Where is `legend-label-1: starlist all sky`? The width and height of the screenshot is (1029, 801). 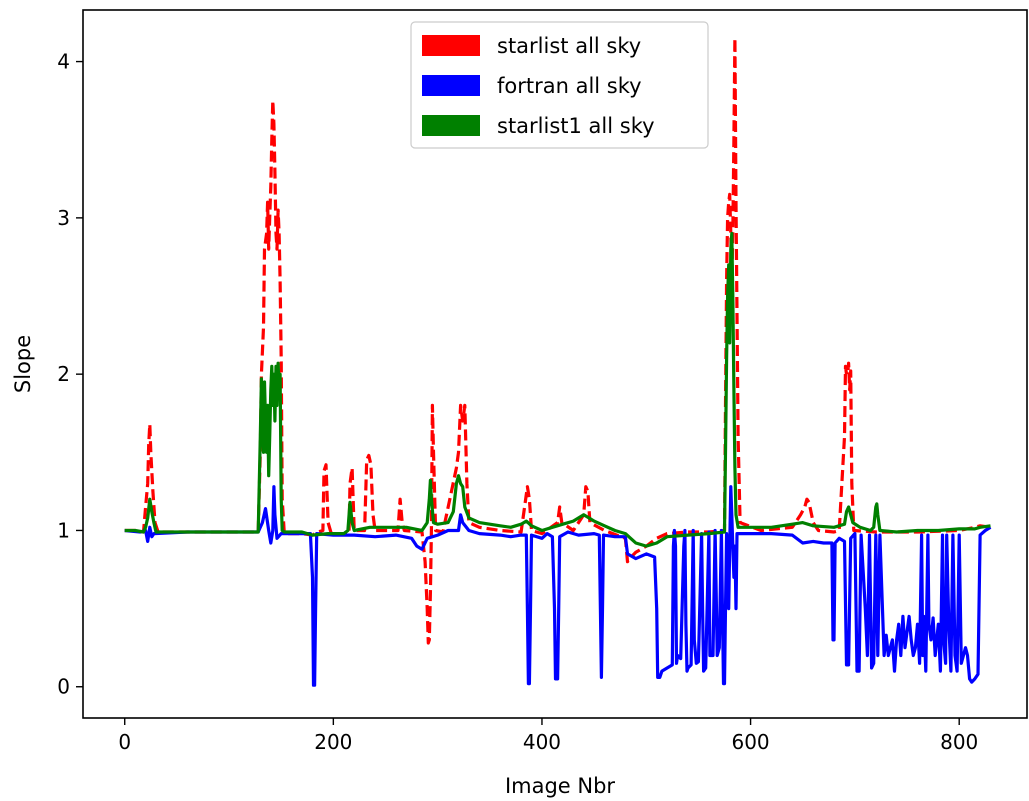
legend-label-1: starlist all sky is located at coordinates (569, 46).